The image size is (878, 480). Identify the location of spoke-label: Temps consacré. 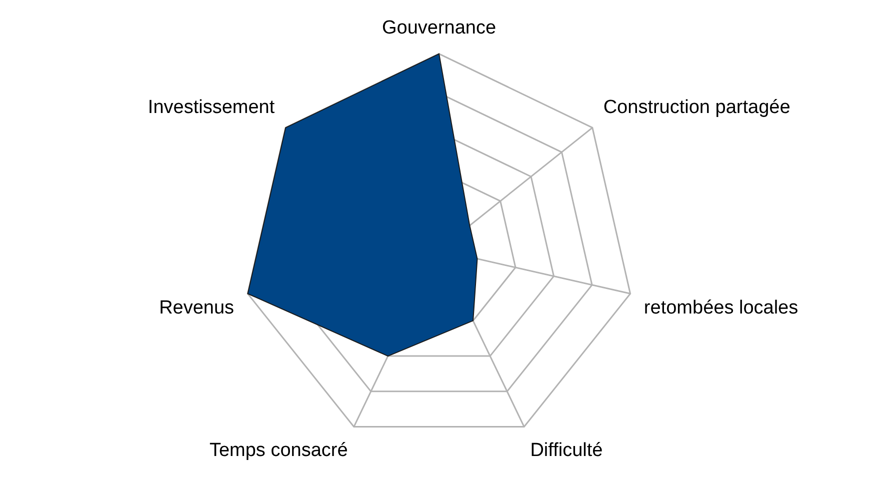
(278, 451).